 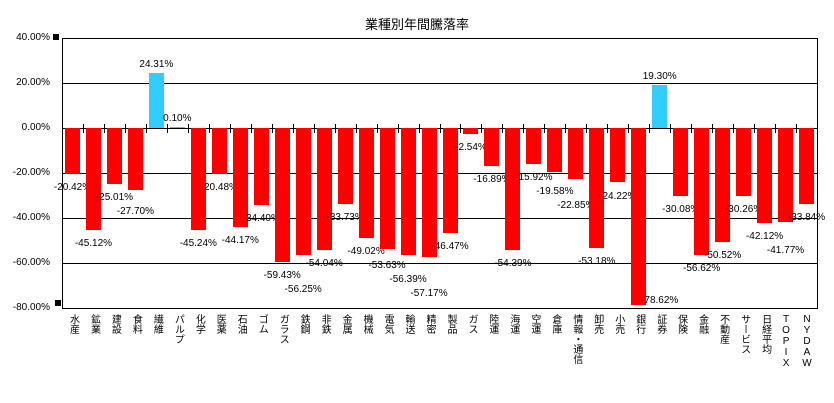 I want to click on category-label: 機械, so click(x=367, y=324).